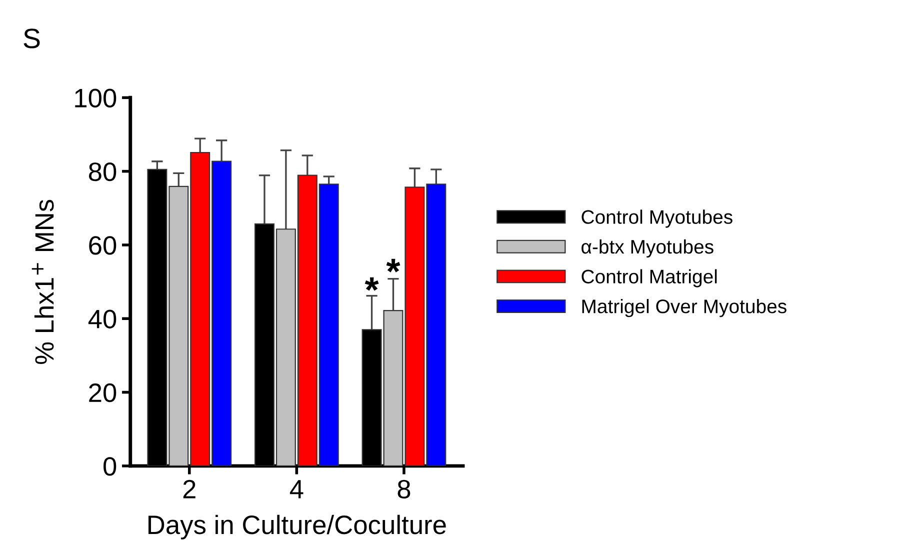  I want to click on chart-title: S, so click(32, 38).